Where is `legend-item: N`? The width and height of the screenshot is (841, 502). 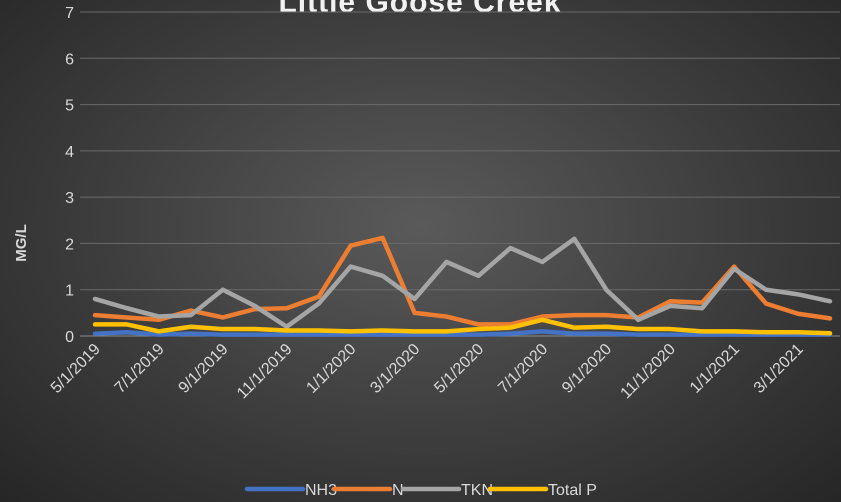 legend-item: N is located at coordinates (367, 490).